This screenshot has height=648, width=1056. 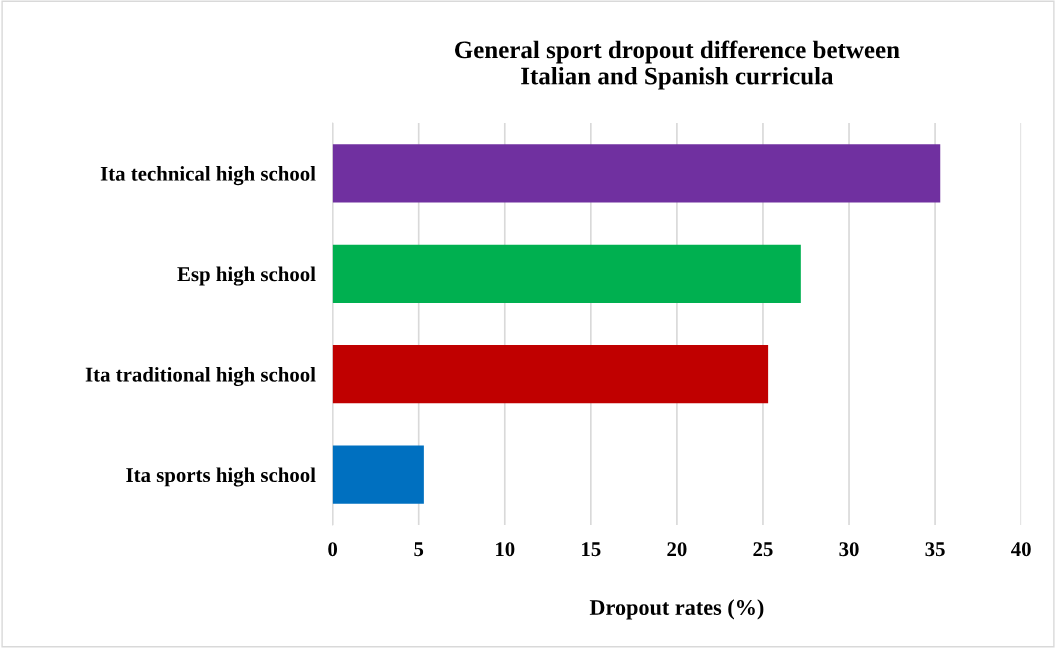 I want to click on x-tick-label: 35, so click(x=935, y=549).